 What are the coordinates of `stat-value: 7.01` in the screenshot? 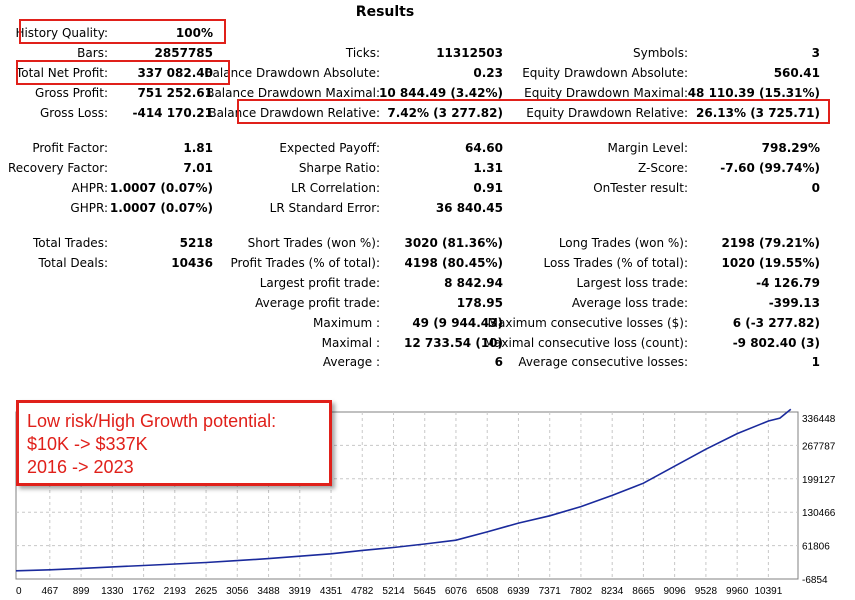 It's located at (198, 168).